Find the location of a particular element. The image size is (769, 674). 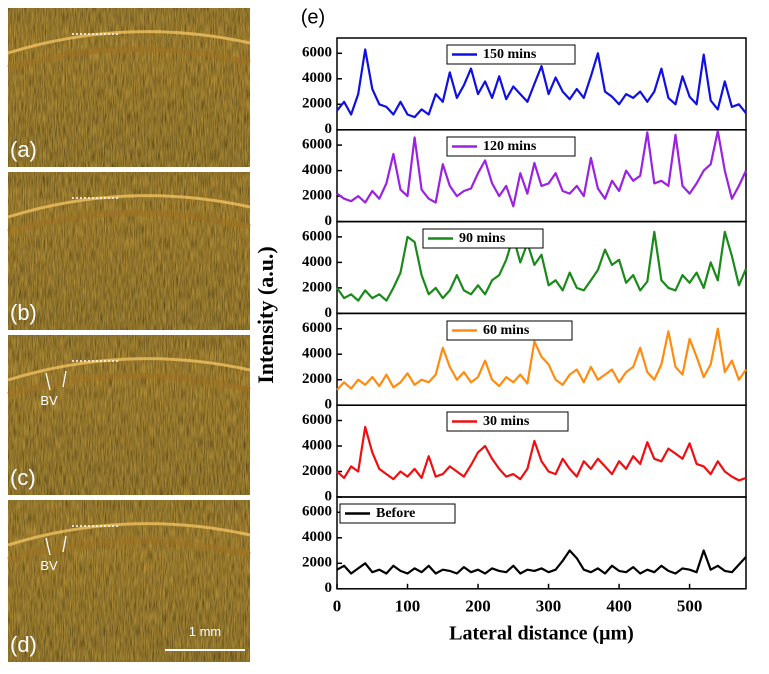

chart-panel: 0 2000 4000 6000 90 mins is located at coordinates (525, 270).